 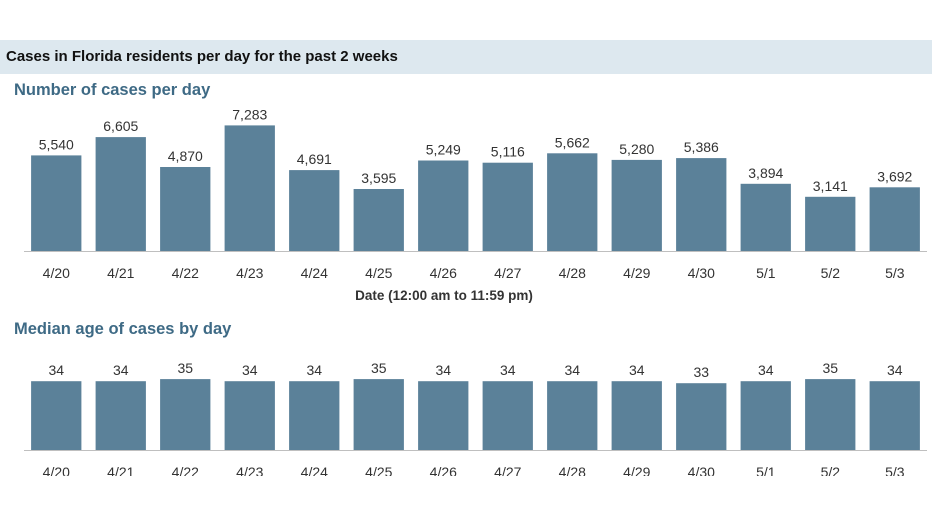 I want to click on median-age-tick-label: 5/3, so click(x=895, y=470).